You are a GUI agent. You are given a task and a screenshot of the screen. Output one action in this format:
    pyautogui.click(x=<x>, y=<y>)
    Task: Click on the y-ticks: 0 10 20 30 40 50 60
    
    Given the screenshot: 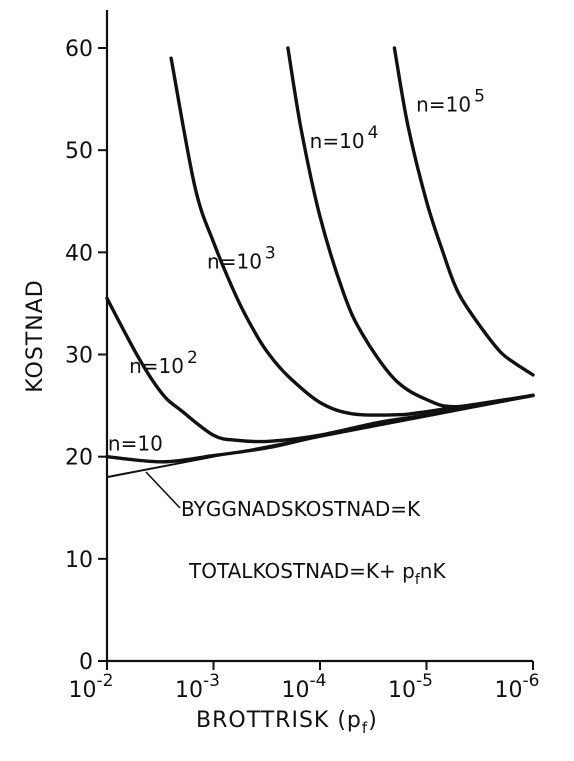 What is the action you would take?
    pyautogui.click(x=86, y=356)
    